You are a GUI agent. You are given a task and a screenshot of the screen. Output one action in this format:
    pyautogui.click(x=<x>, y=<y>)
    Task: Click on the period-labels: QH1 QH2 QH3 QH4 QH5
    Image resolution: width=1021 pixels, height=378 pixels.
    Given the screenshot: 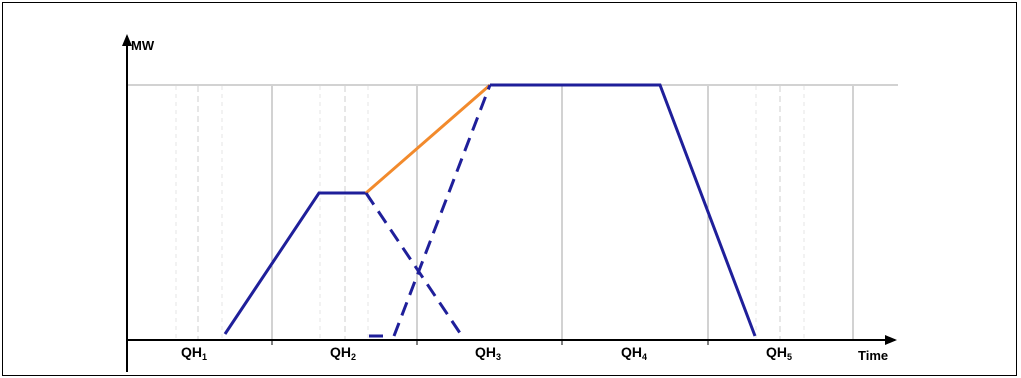 What is the action you would take?
    pyautogui.click(x=486, y=353)
    